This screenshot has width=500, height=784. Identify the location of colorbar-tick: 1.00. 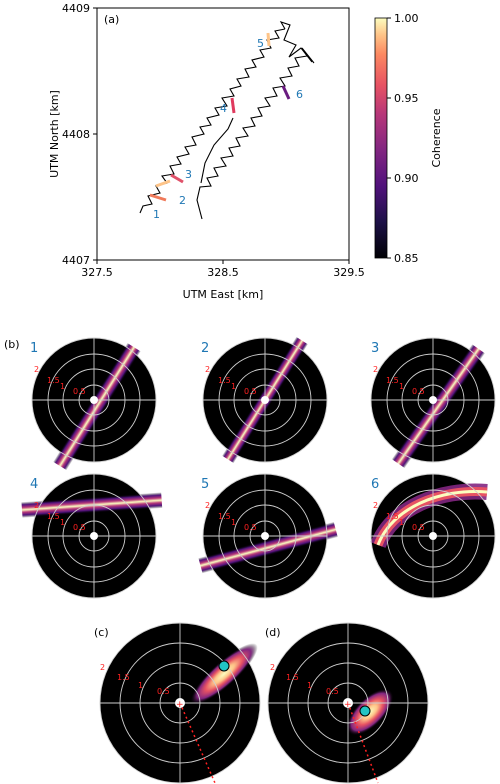
(406, 18).